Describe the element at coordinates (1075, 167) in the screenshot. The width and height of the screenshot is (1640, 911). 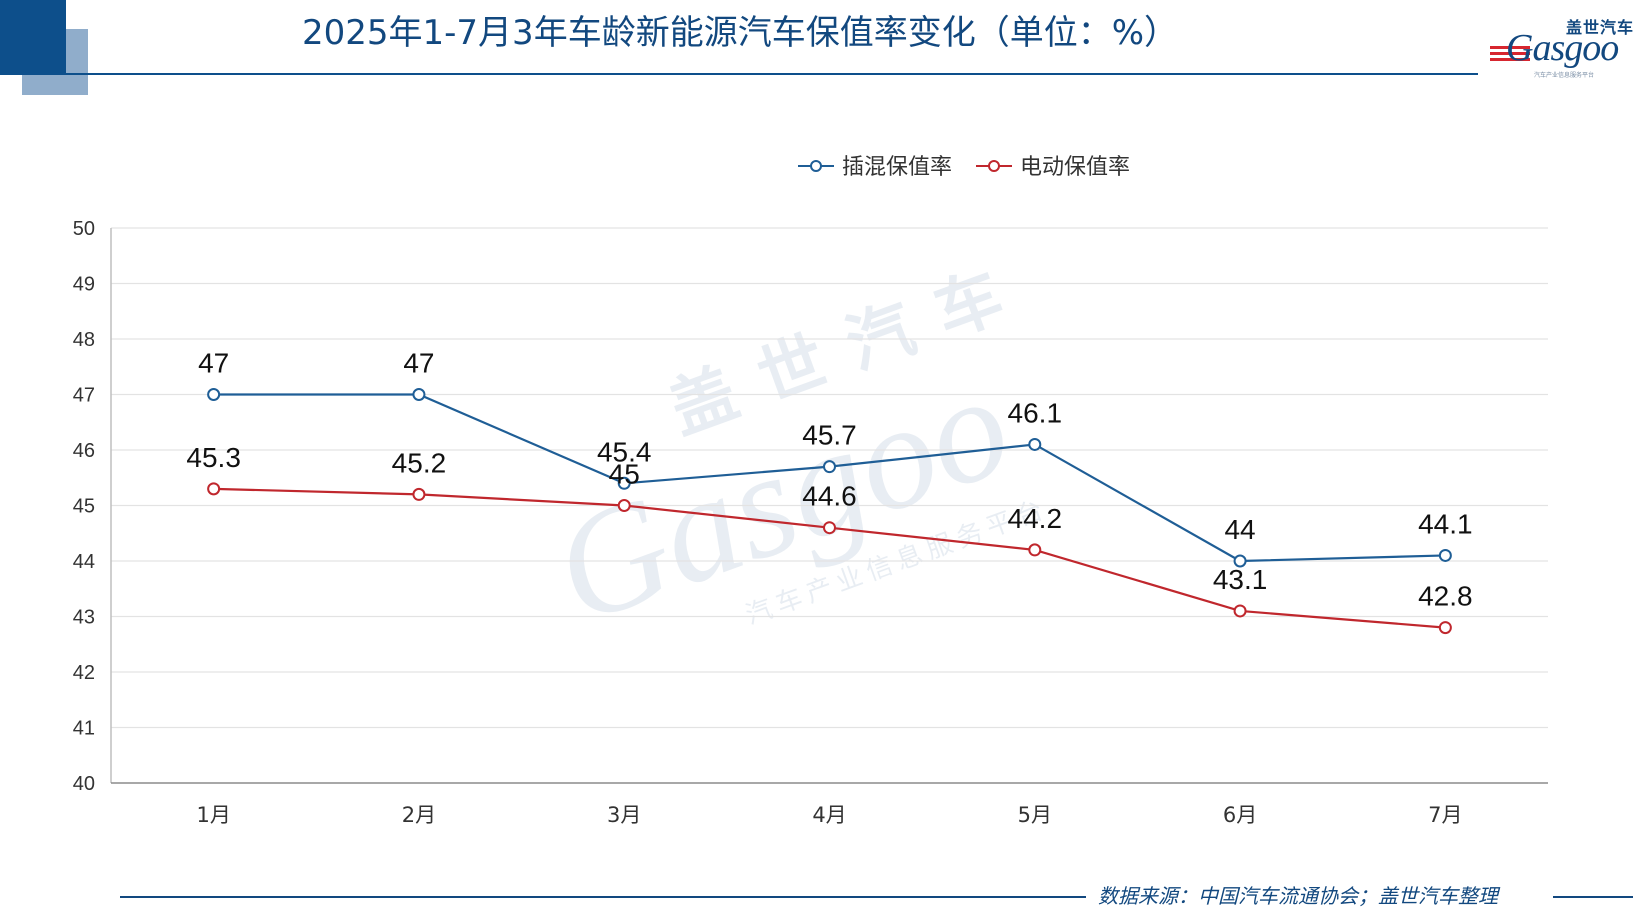
I see `legend-label: 电动保值率` at that location.